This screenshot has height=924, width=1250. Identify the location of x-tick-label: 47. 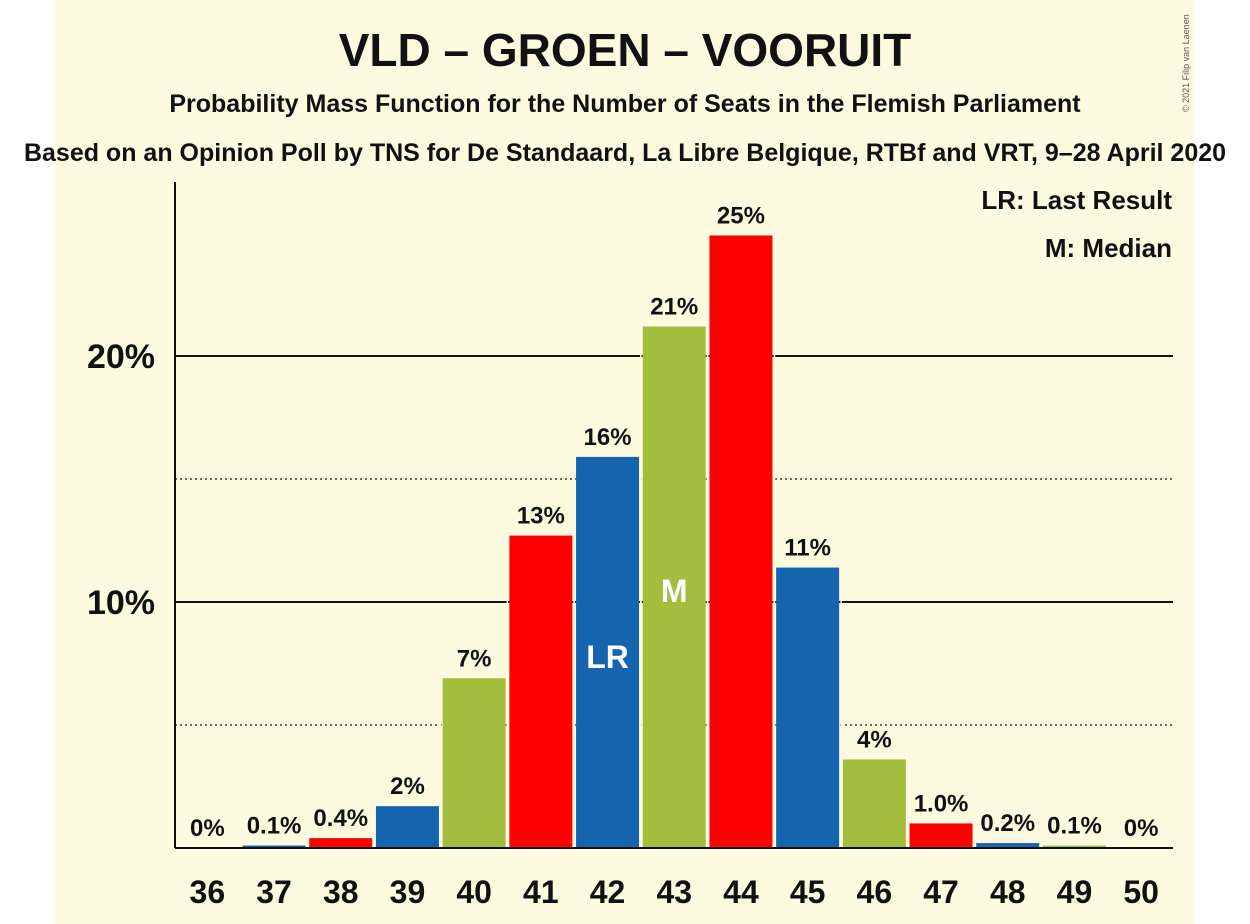
(941, 892).